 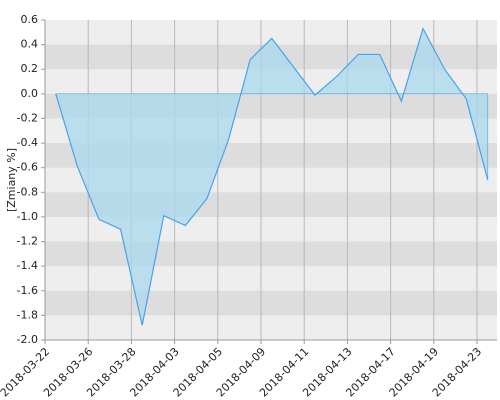 What do you see at coordinates (30, 44) in the screenshot?
I see `y-tick-label: 0.4` at bounding box center [30, 44].